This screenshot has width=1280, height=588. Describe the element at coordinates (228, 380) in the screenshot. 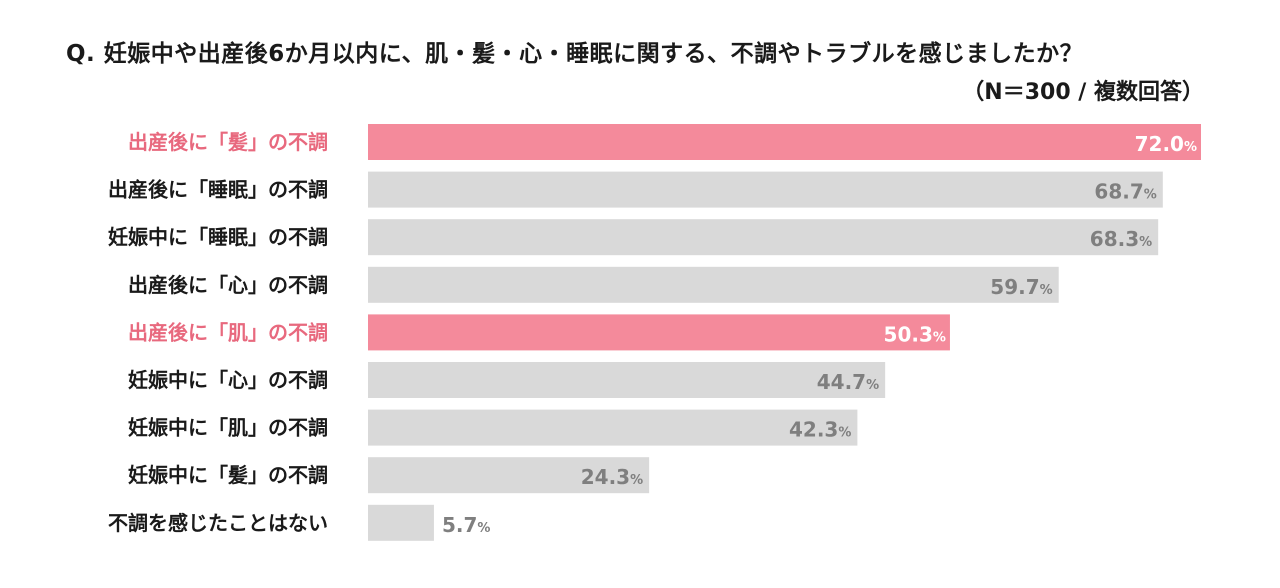

I see `category-label: 妊娠中に「心」の不調` at that location.